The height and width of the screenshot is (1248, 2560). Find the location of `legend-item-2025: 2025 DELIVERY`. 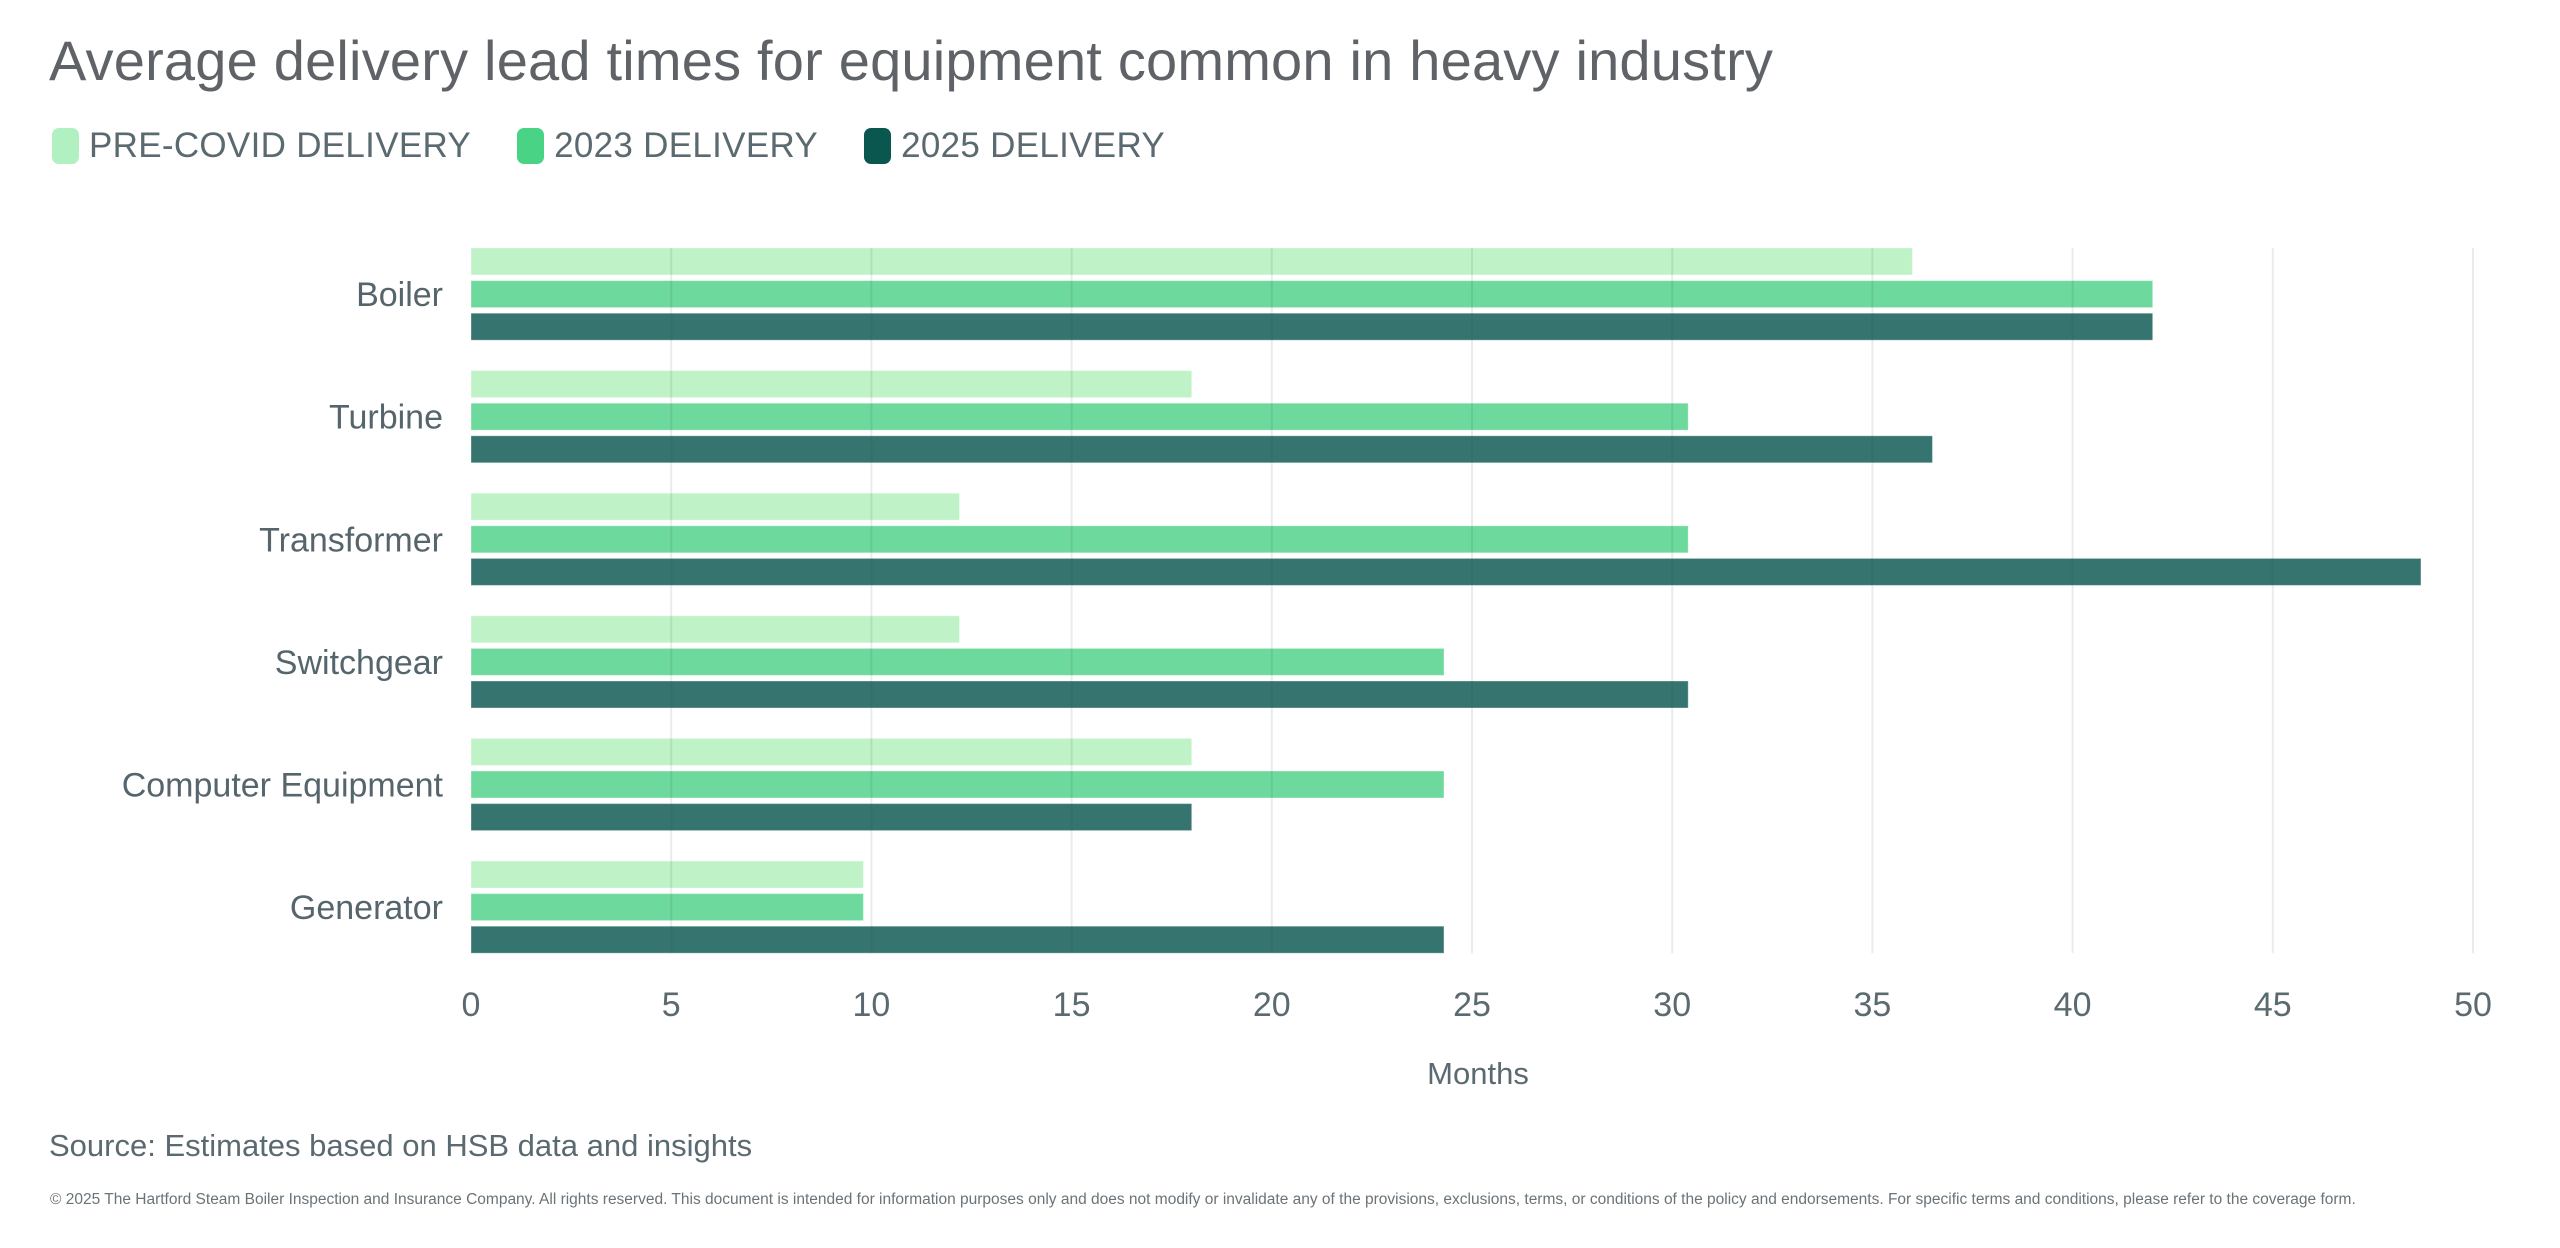

legend-item-2025: 2025 DELIVERY is located at coordinates (1014, 146).